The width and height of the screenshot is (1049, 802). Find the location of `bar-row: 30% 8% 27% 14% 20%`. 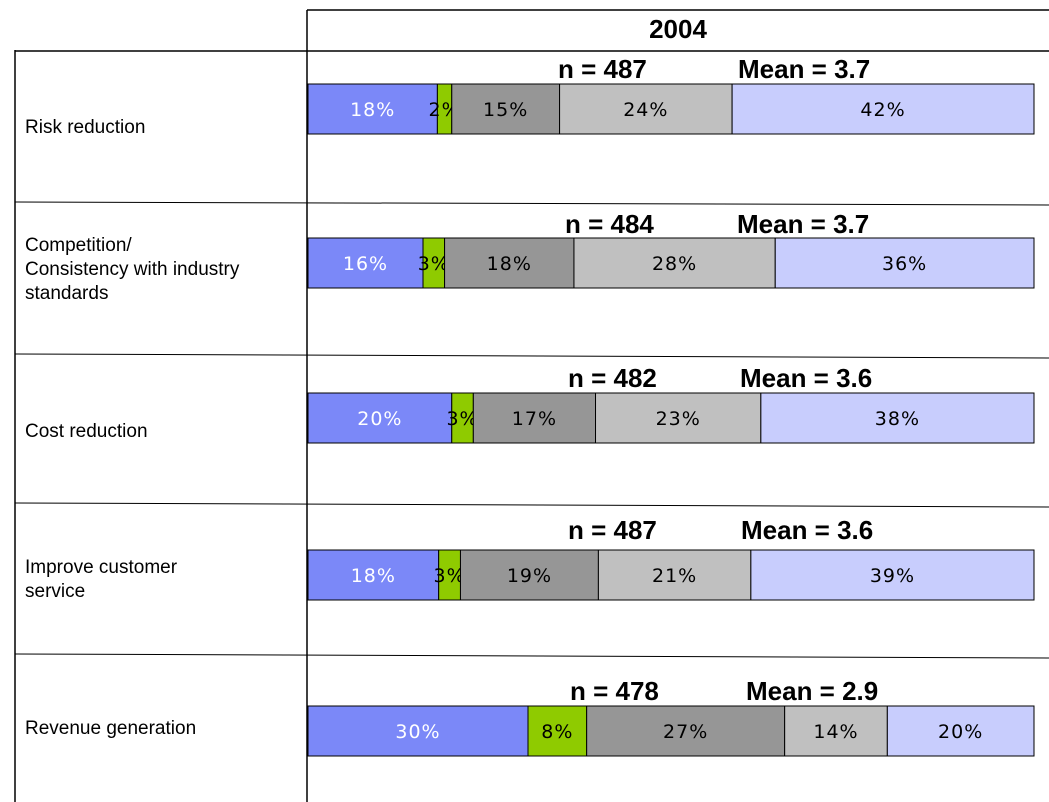

bar-row: 30% 8% 27% 14% 20% is located at coordinates (671, 731).